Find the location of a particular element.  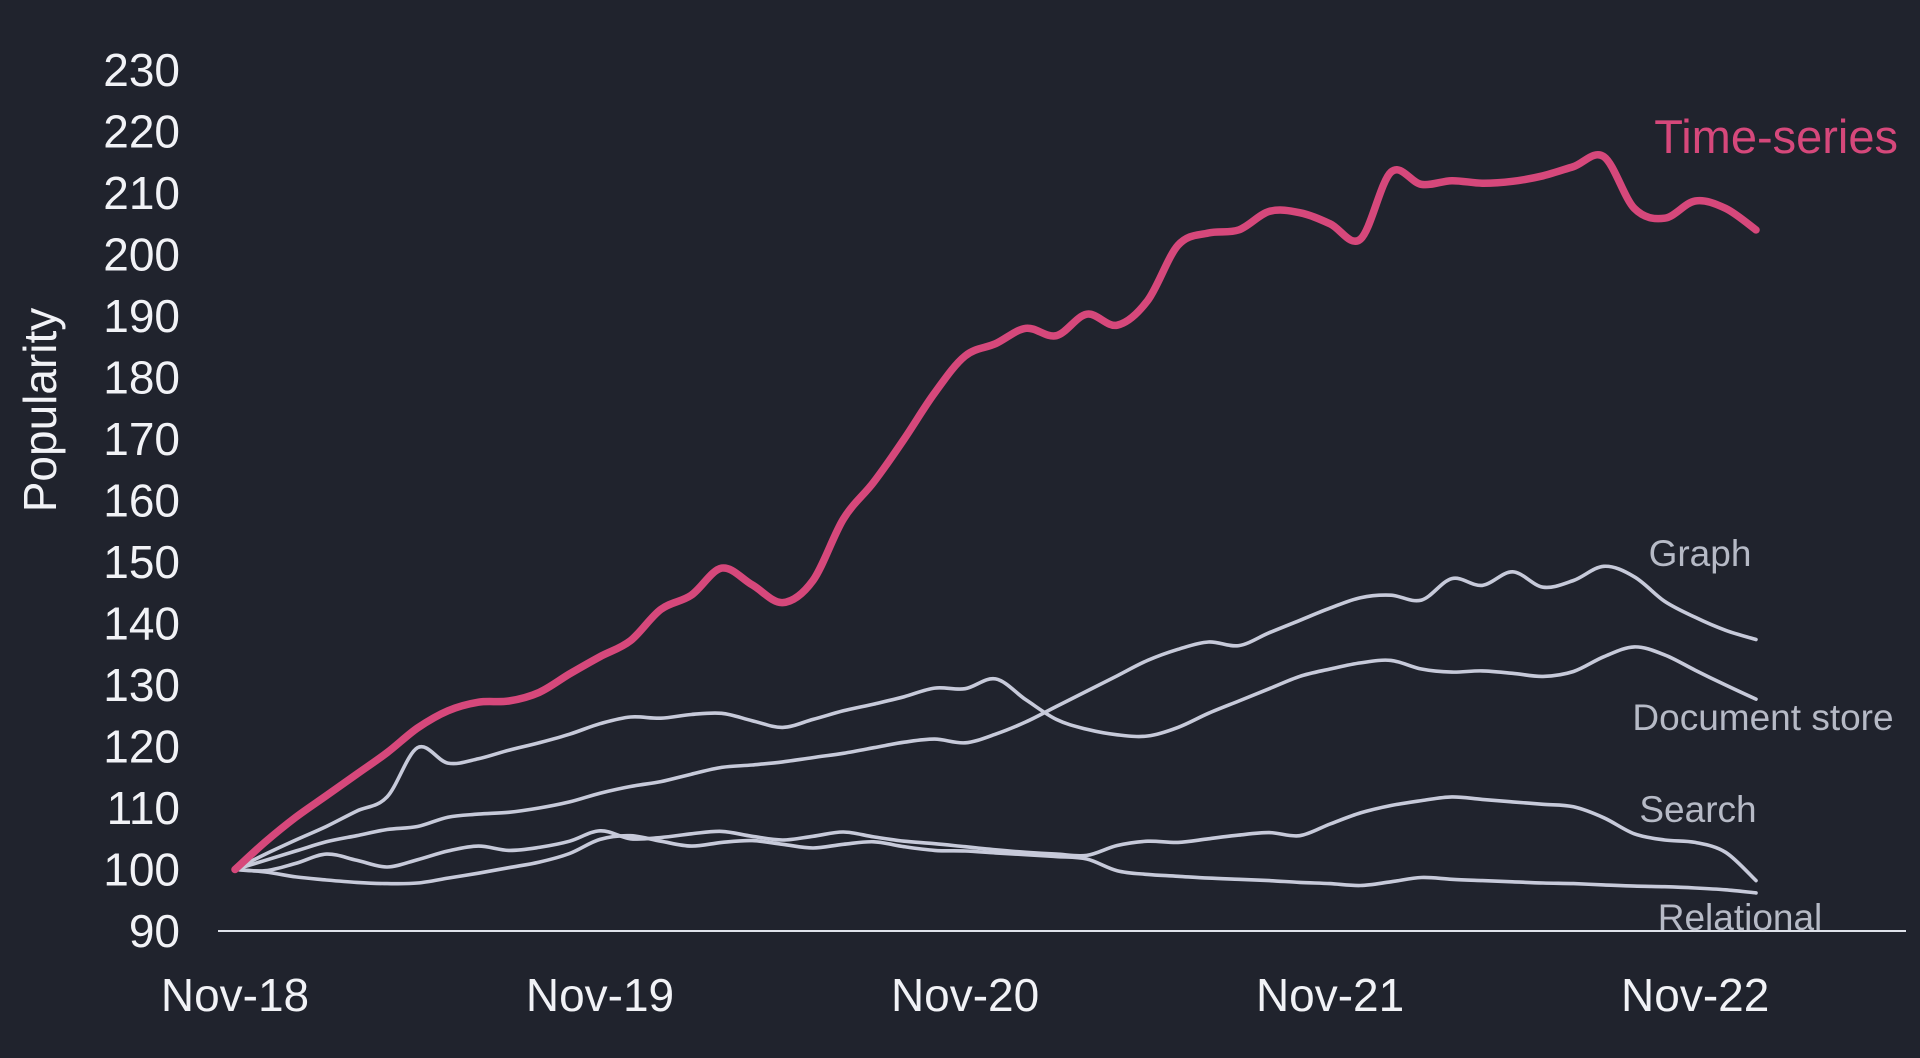

y-tick-label: 110 is located at coordinates (143, 808).